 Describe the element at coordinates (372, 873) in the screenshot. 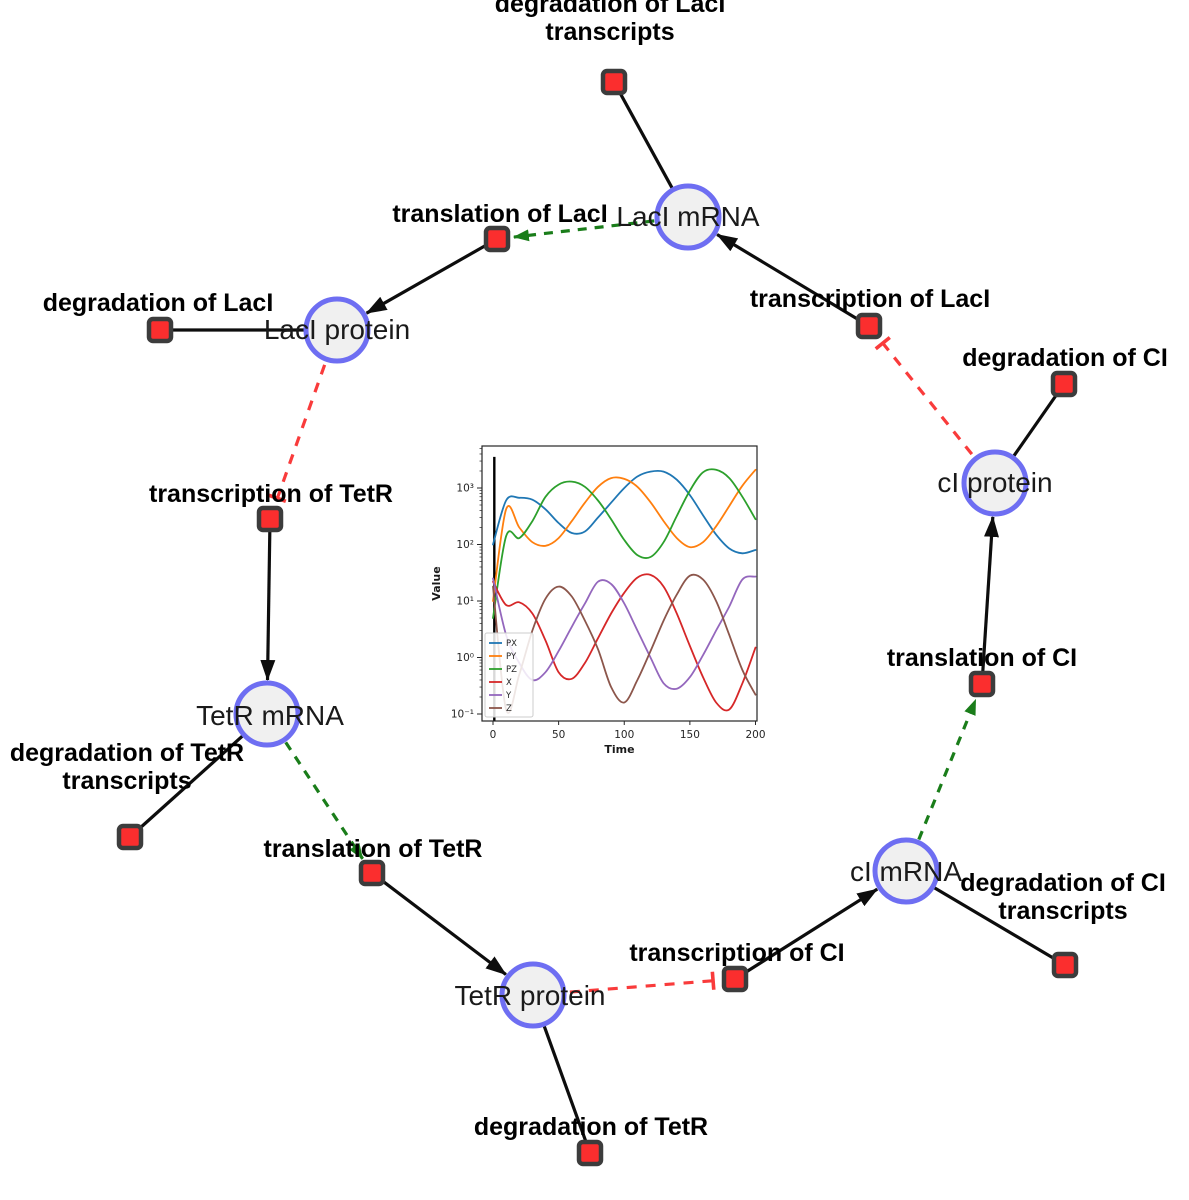

I see `reaction-node-transl_tetr` at that location.